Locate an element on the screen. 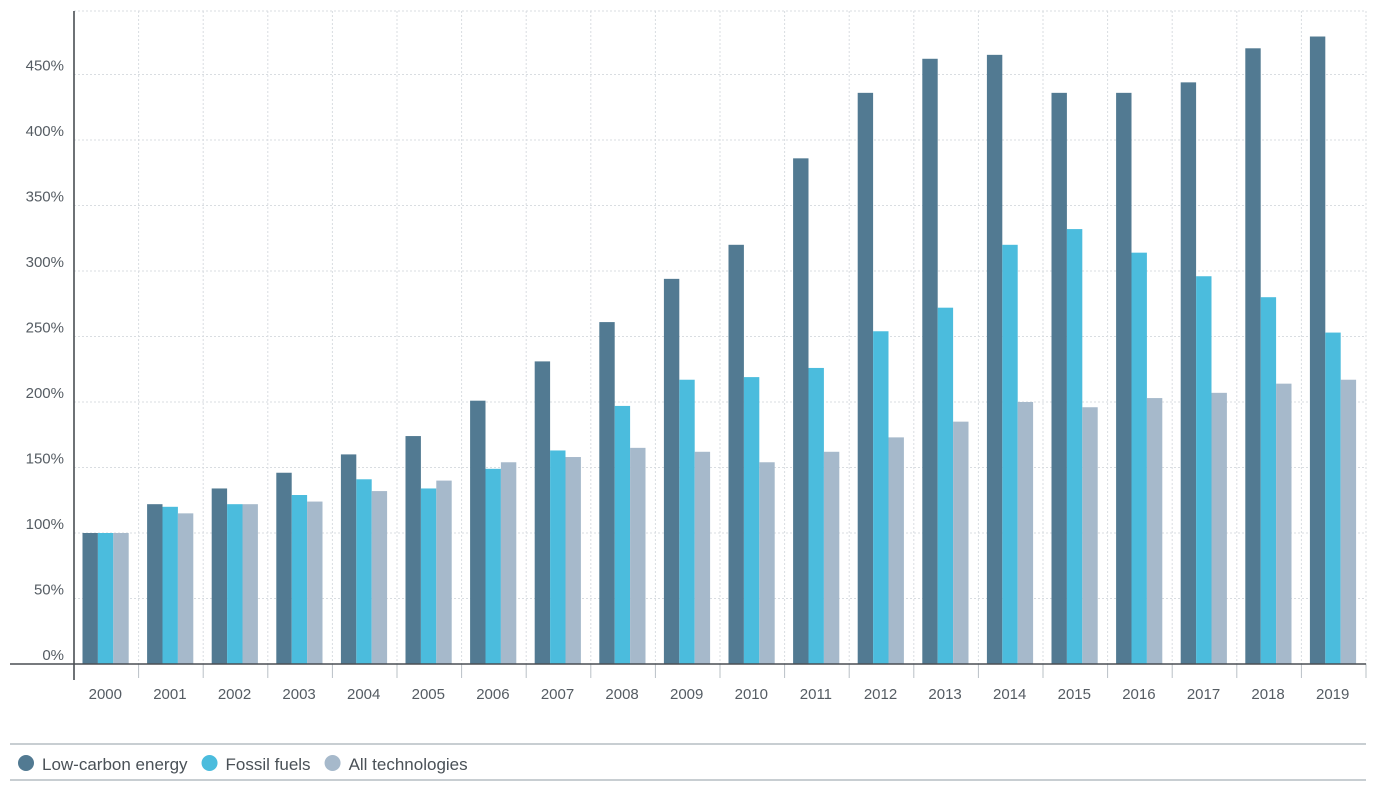 Image resolution: width=1379 pixels, height=787 pixels. legend-label: All technologies is located at coordinates (408, 764).